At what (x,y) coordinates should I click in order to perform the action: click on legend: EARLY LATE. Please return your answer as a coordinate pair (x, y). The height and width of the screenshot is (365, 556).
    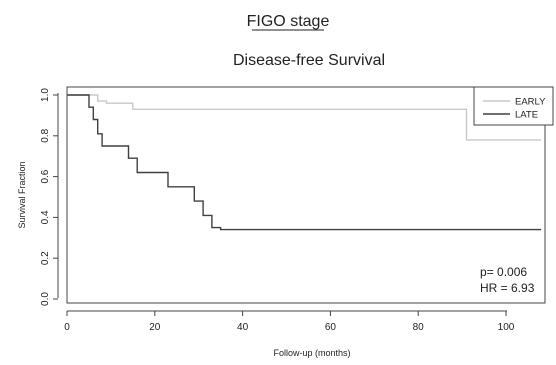
    Looking at the image, I should click on (513, 106).